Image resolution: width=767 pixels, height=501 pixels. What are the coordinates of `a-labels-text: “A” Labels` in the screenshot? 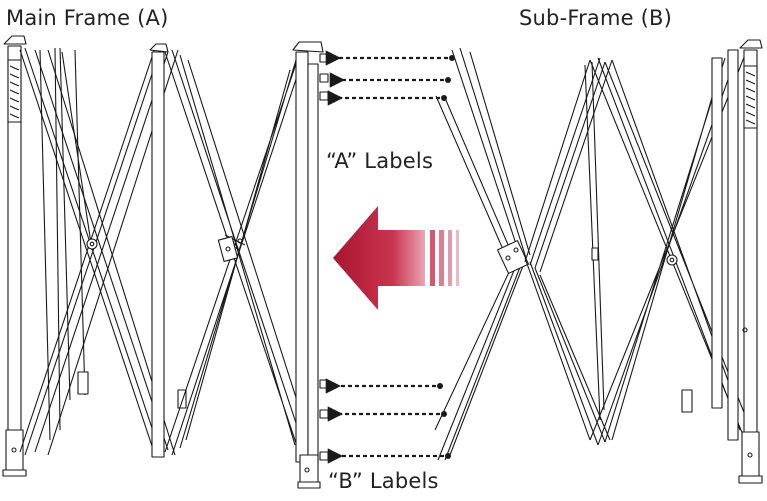 It's located at (380, 161).